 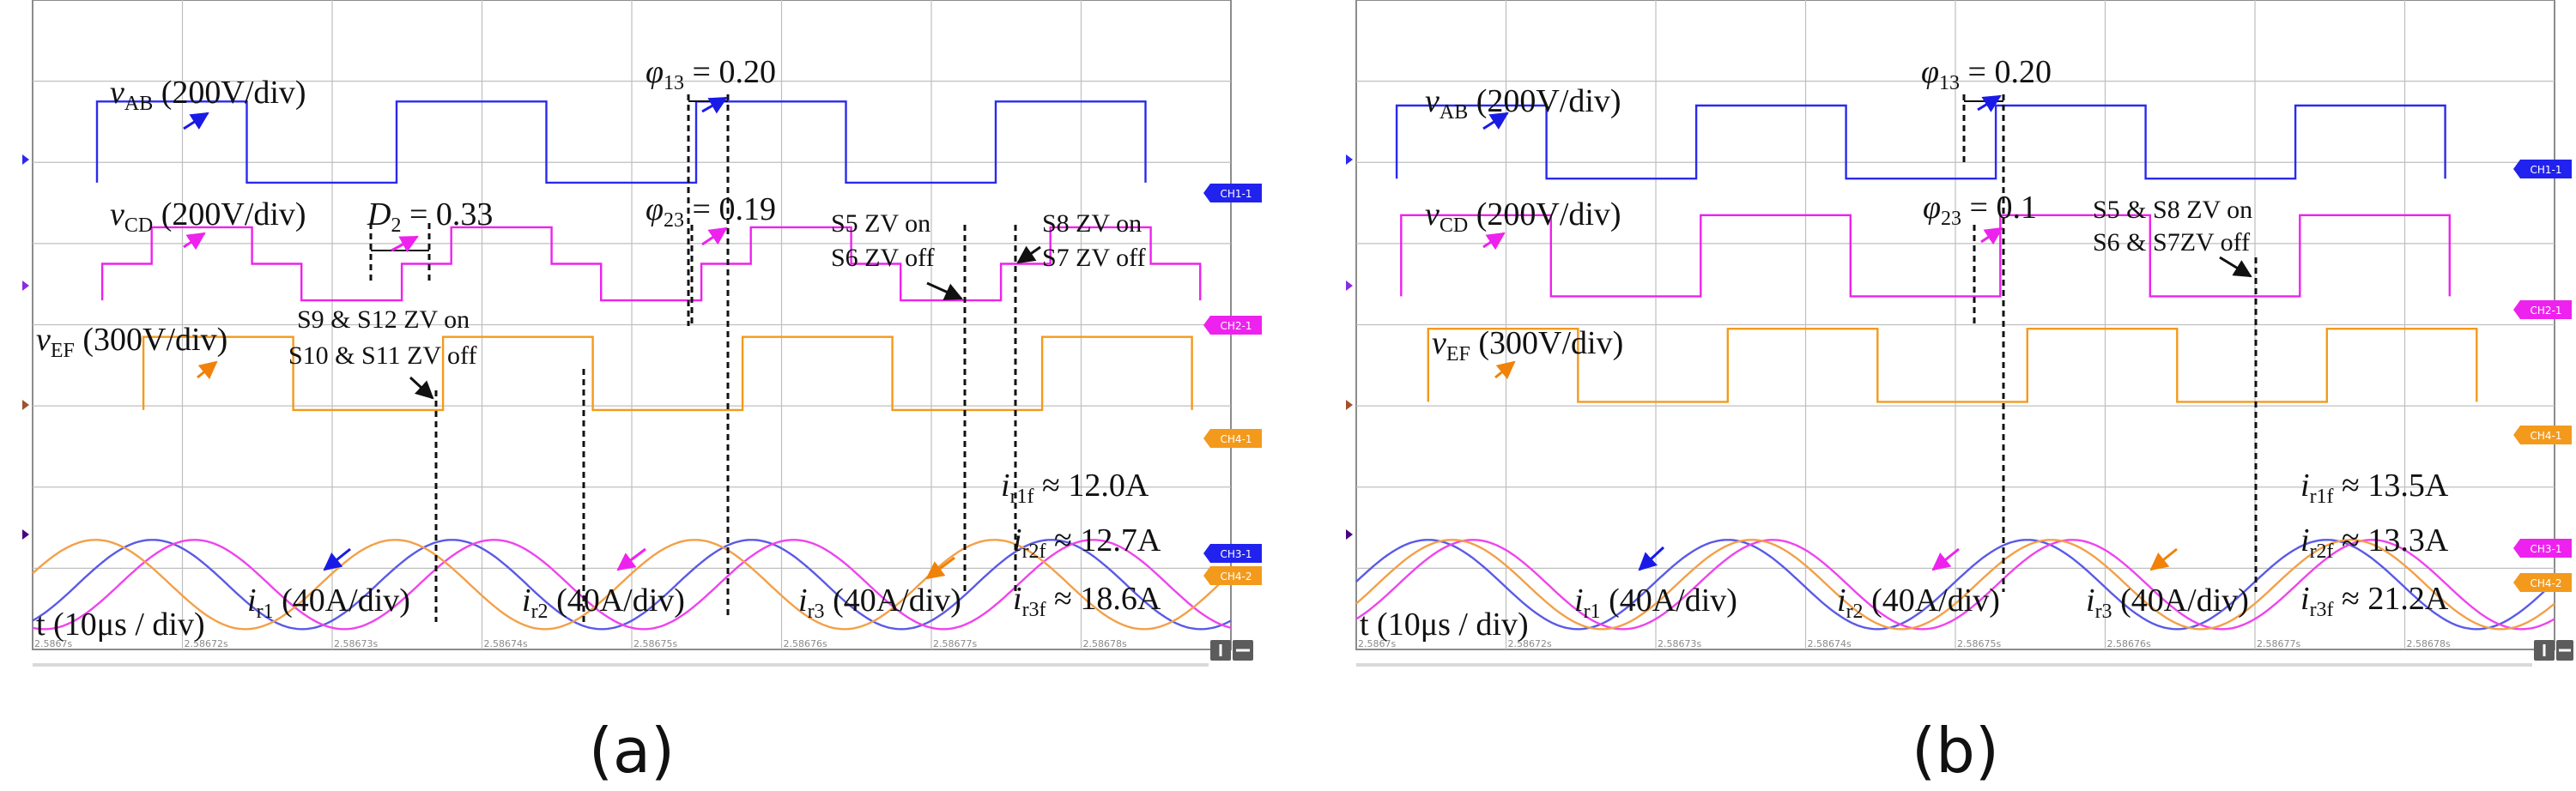 What do you see at coordinates (53, 643) in the screenshot?
I see `time-tick-label: 2.5867s` at bounding box center [53, 643].